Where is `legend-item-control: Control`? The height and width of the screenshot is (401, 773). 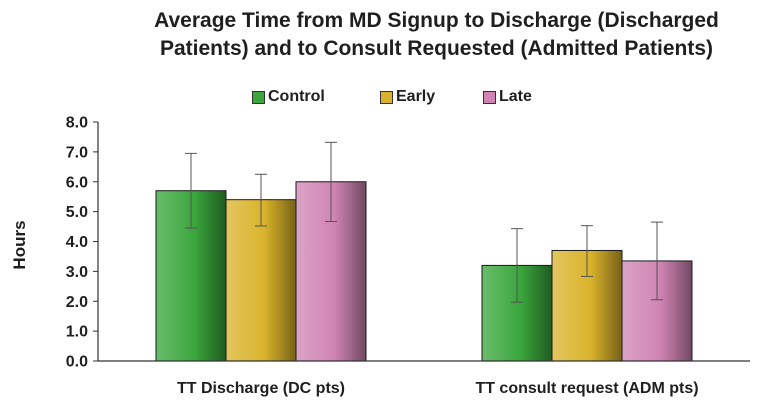 legend-item-control: Control is located at coordinates (288, 97).